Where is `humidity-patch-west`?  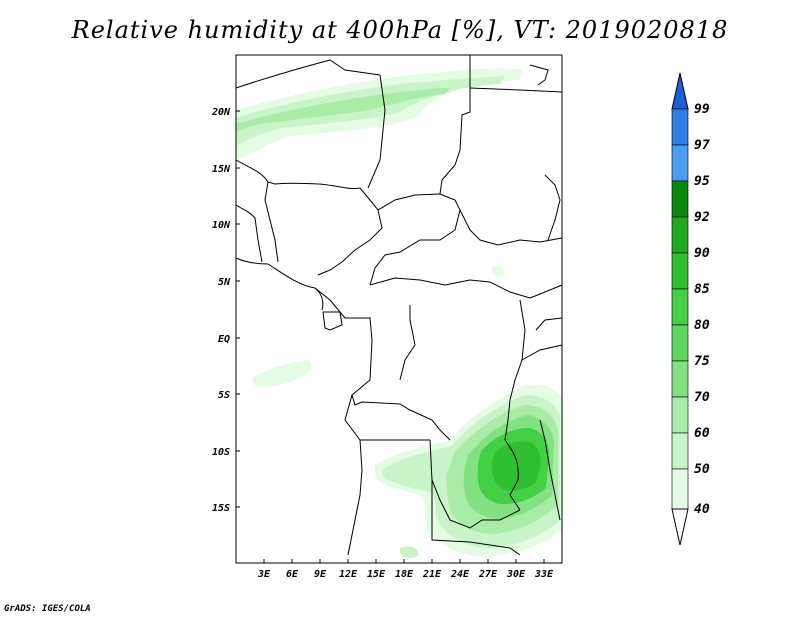
humidity-patch-west is located at coordinates (282, 373).